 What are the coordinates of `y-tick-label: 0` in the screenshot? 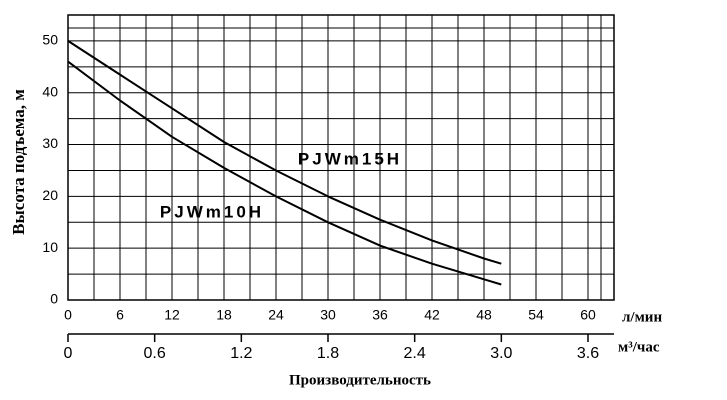 It's located at (54, 299).